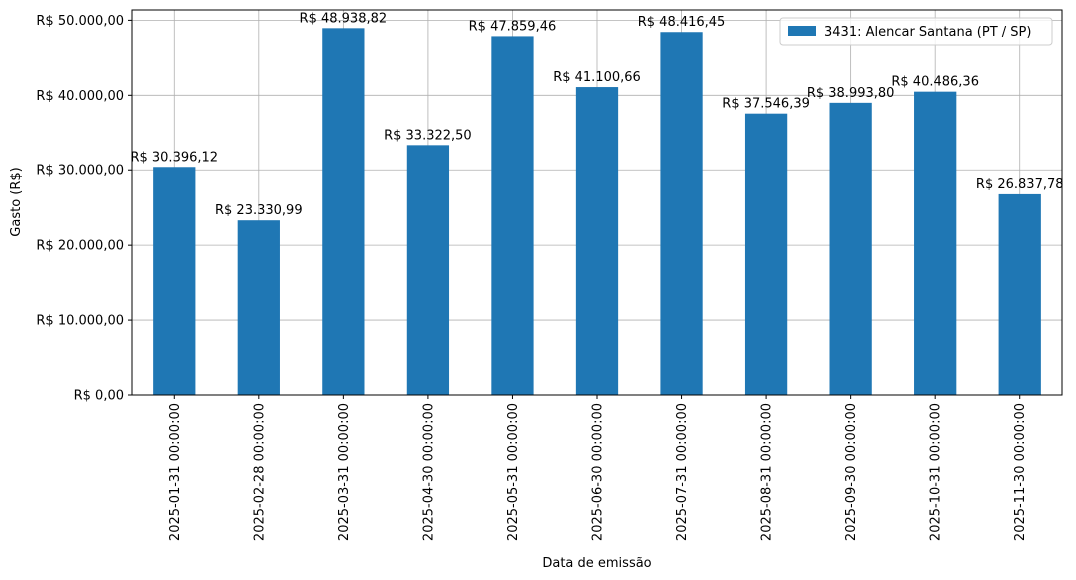  Describe the element at coordinates (344, 472) in the screenshot. I see `x-tick-label: 2025-03-31 00:00:00` at that location.